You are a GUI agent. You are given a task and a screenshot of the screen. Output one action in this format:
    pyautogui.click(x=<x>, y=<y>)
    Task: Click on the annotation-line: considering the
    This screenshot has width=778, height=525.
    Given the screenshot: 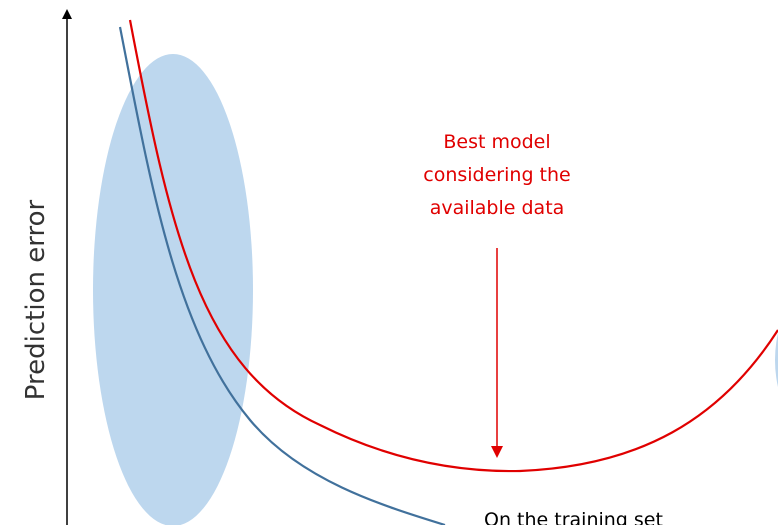 What is the action you would take?
    pyautogui.click(x=496, y=175)
    